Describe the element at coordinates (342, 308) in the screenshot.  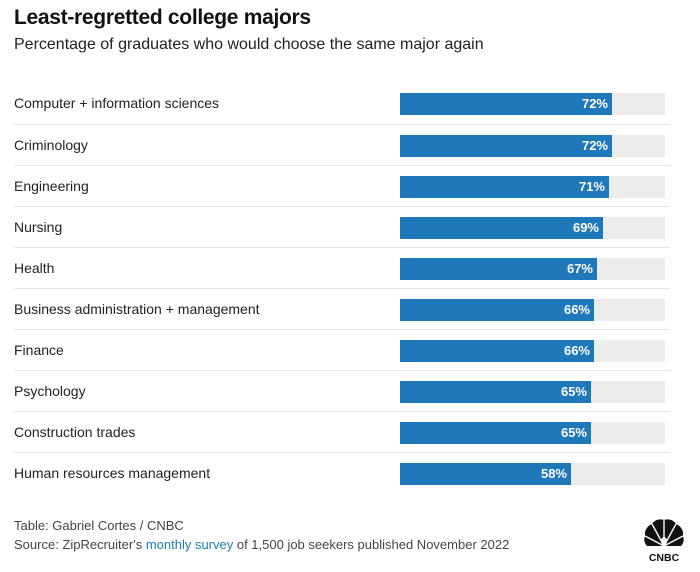
I see `chart-row: Business administration + management 66%` at that location.